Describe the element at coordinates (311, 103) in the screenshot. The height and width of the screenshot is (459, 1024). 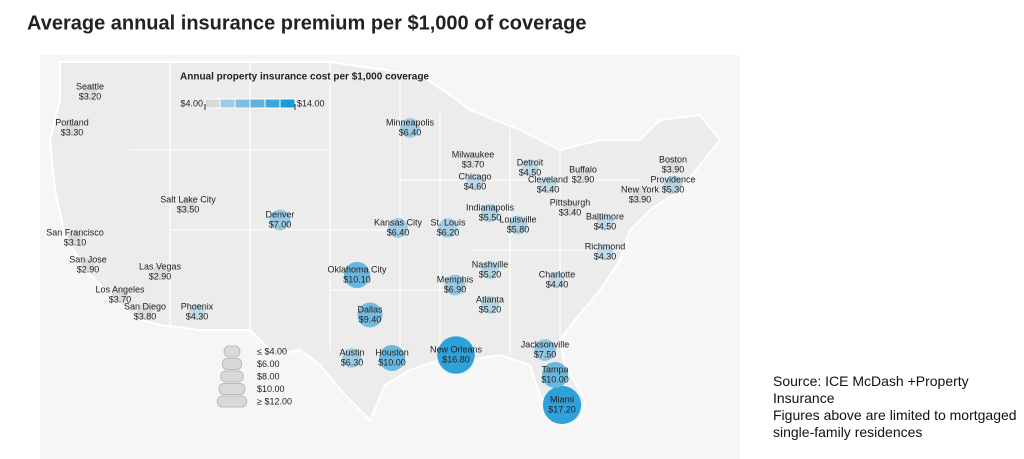
I see `legend-tick-label: $14.00` at that location.